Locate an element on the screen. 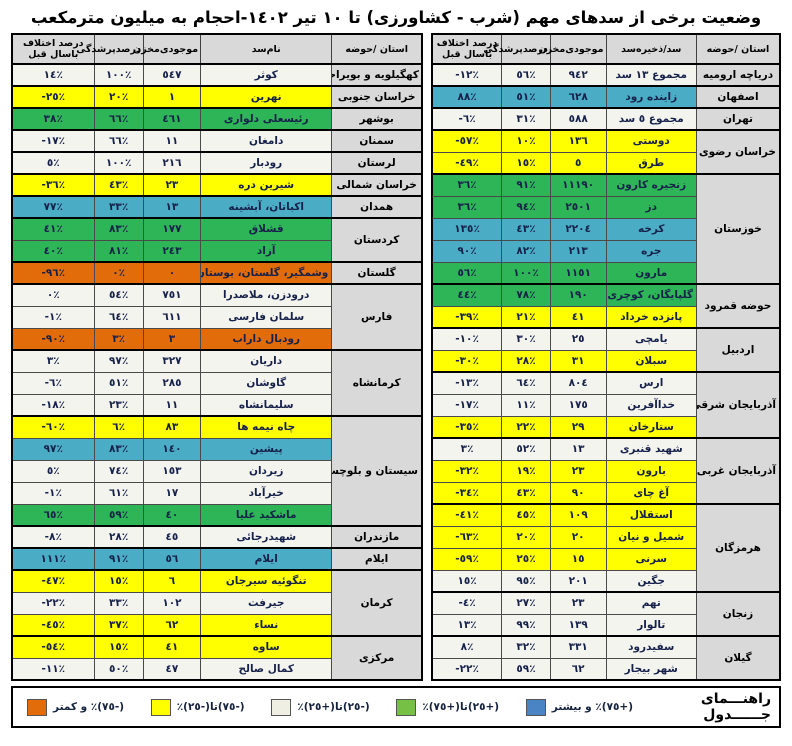 The width and height of the screenshot is (792, 746). volume-cell: ٥٨٨ is located at coordinates (578, 119).